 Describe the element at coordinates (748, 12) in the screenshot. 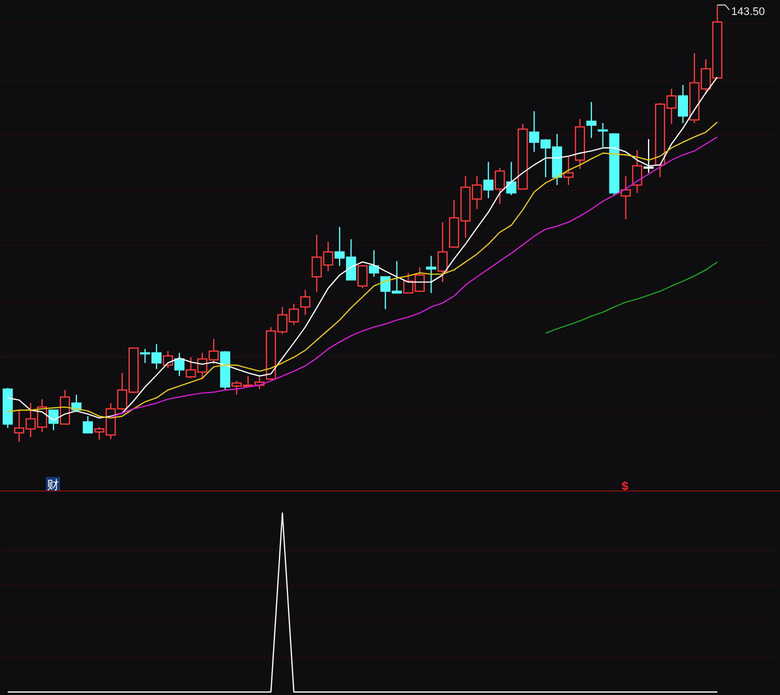

I see `text: 143.50` at that location.